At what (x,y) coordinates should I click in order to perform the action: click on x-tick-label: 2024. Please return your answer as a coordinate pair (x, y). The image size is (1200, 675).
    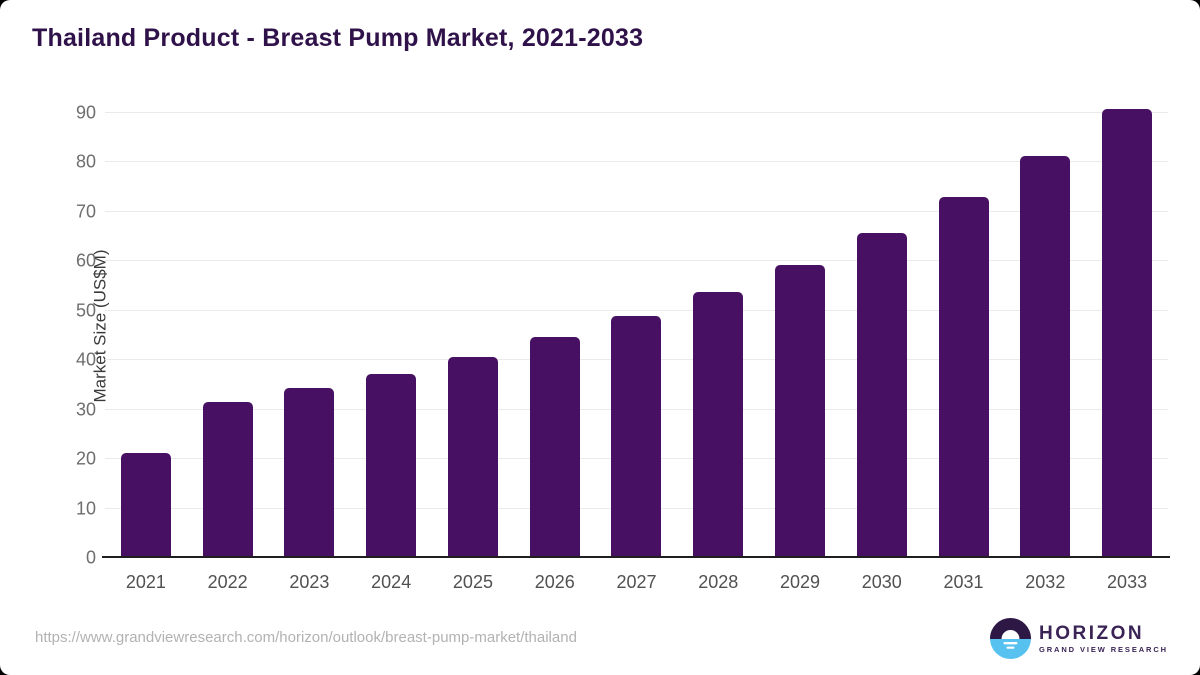
    Looking at the image, I should click on (391, 582).